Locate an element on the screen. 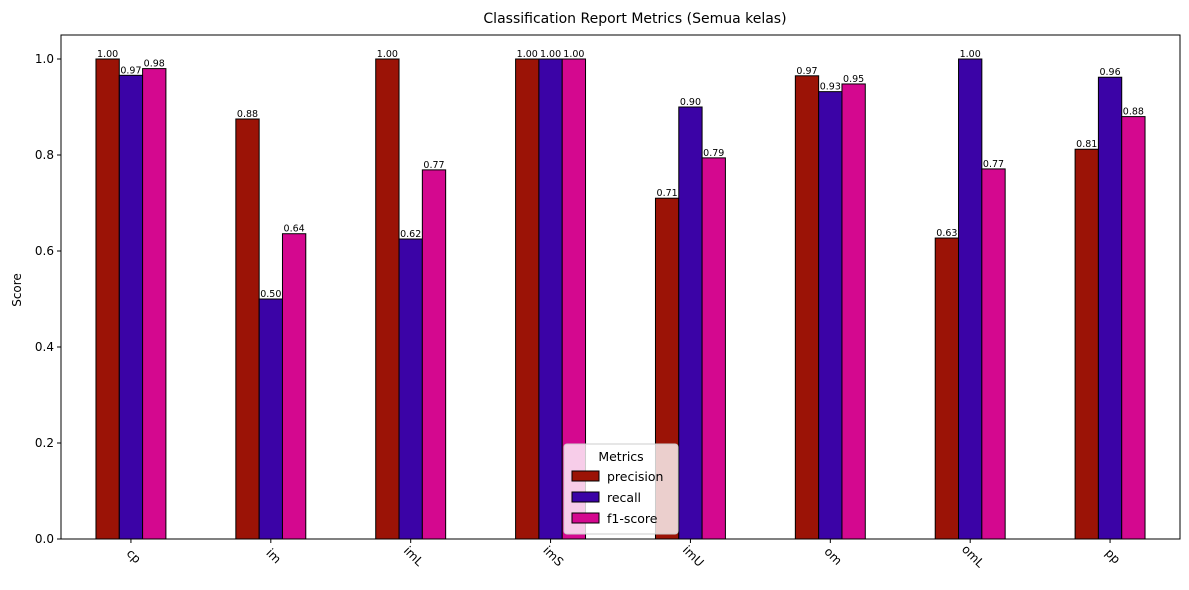 Image resolution: width=1189 pixels, height=590 pixels. bar-value-label-f1-score-imU: 0.79 is located at coordinates (713, 153).